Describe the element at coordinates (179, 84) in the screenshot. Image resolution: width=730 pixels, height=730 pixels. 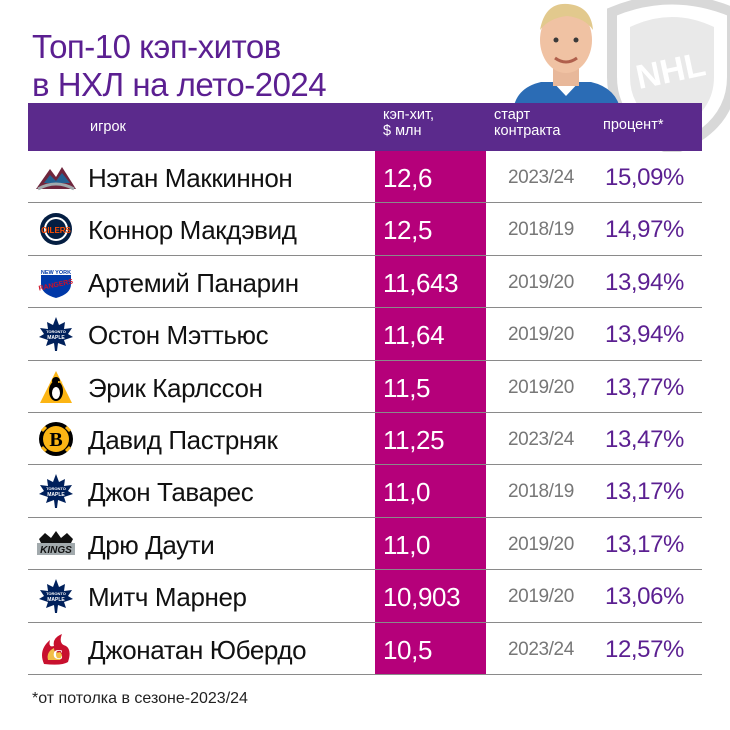
I see `title-line-2: в НХЛ на лето-2024` at that location.